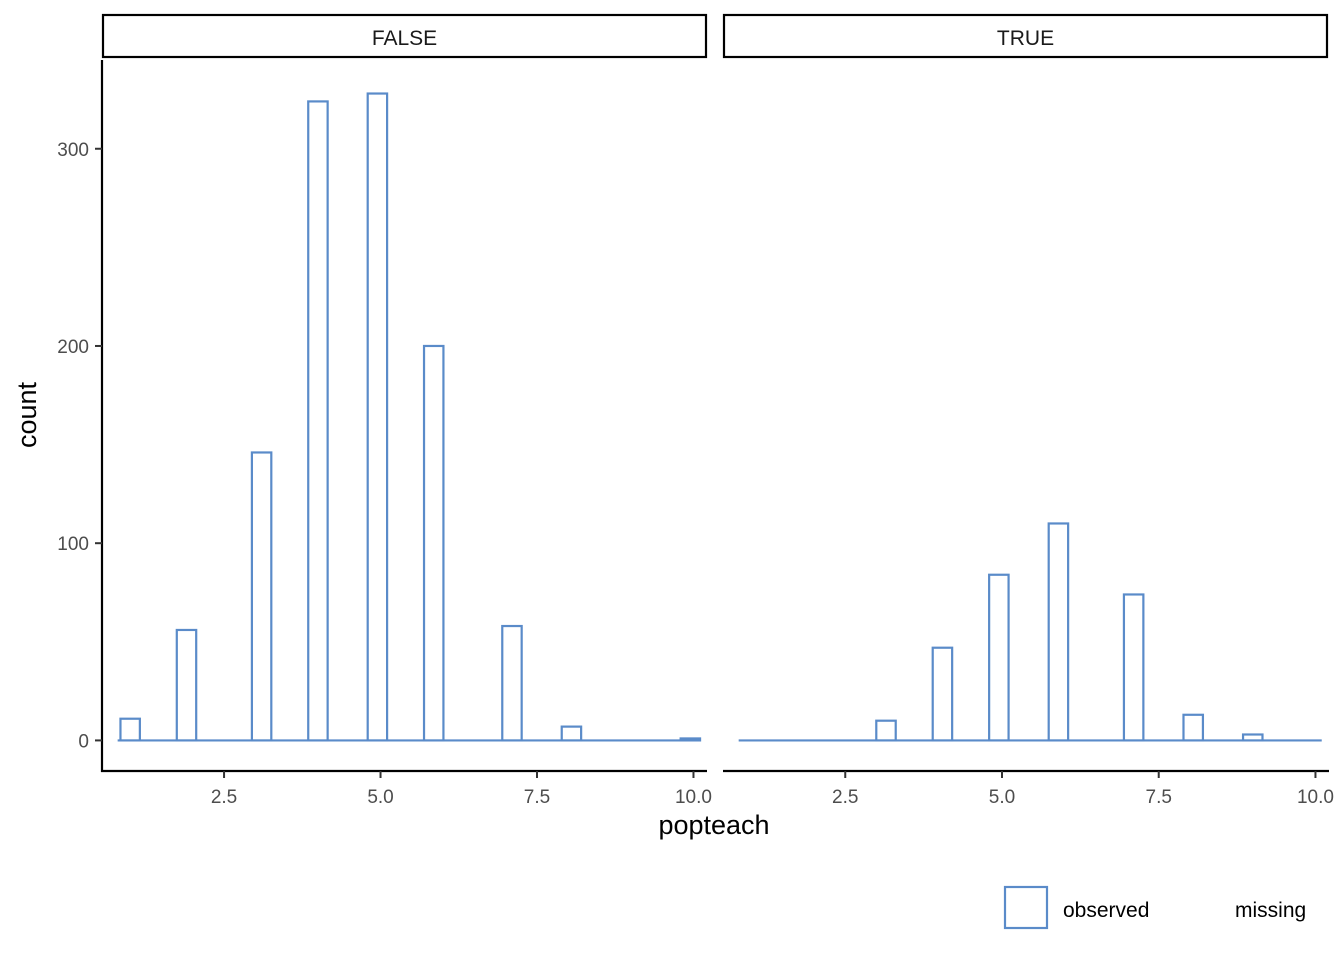  What do you see at coordinates (73, 347) in the screenshot?
I see `y-tick-label: 200` at bounding box center [73, 347].